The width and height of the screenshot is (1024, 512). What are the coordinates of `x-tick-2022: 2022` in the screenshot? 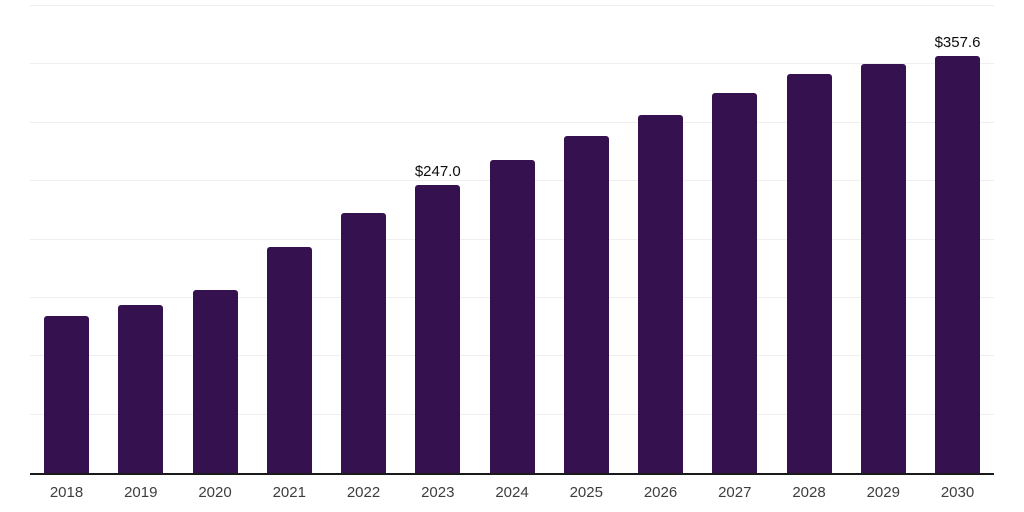 It's located at (363, 492).